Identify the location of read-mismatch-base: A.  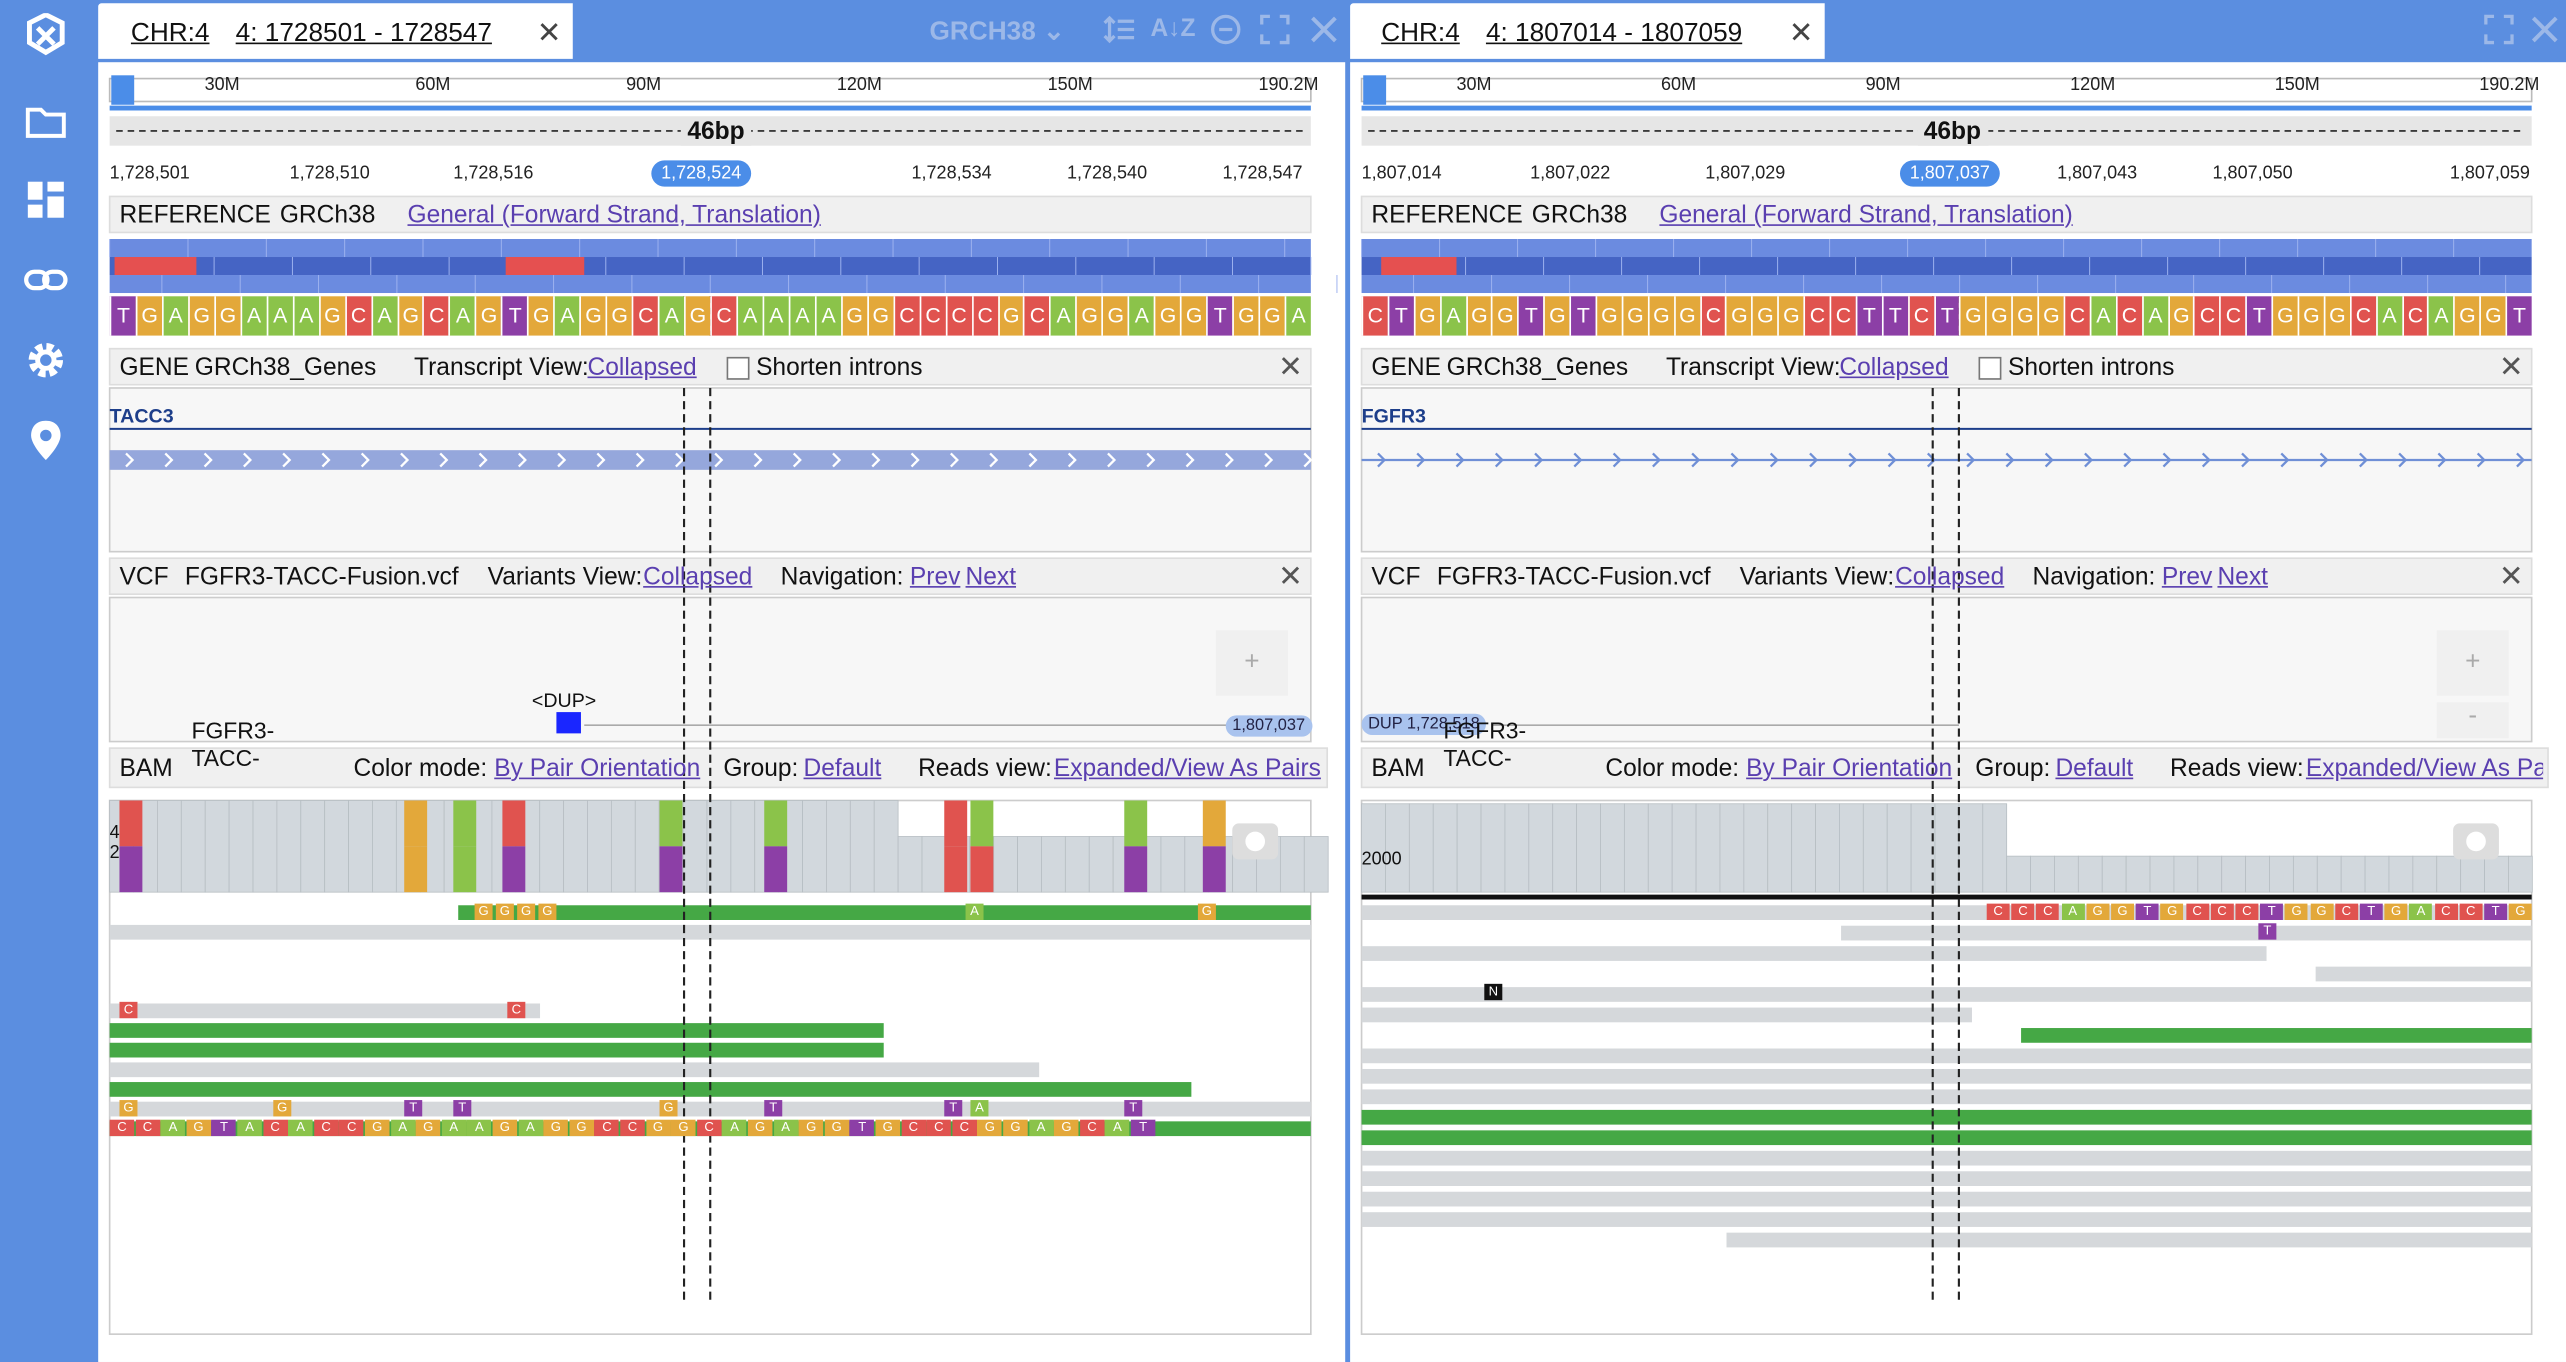
(974, 911).